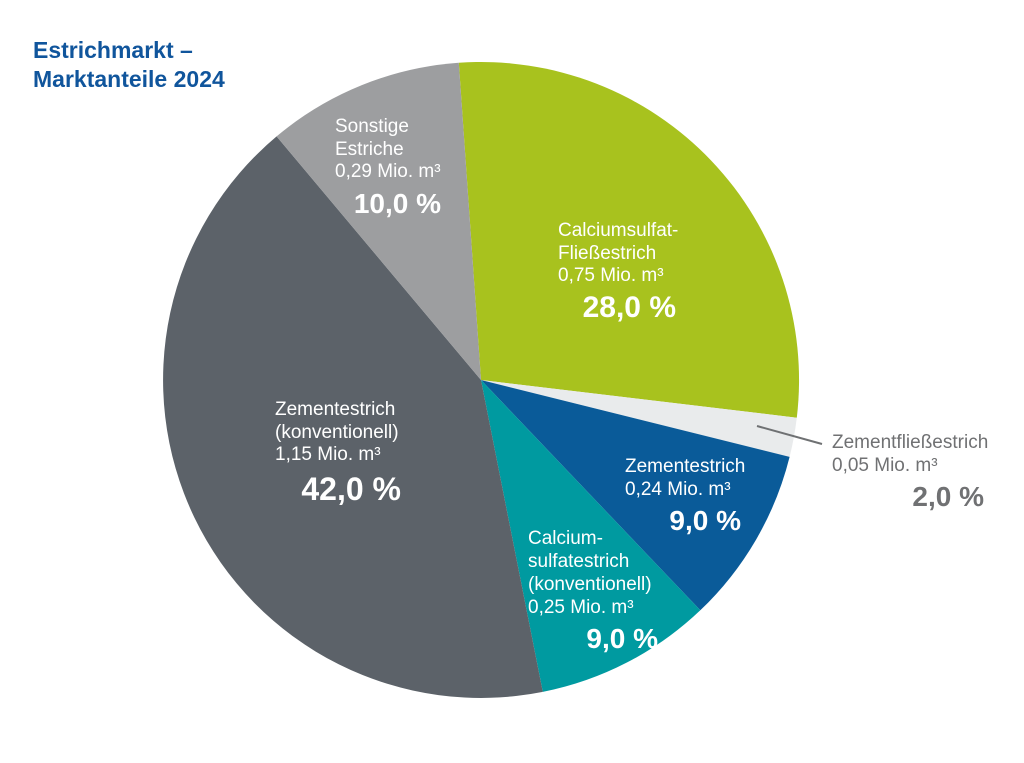  I want to click on slice-label-zementestrich: Zementestrich 0,24 Mio. m³ 9,0 %, so click(685, 496).